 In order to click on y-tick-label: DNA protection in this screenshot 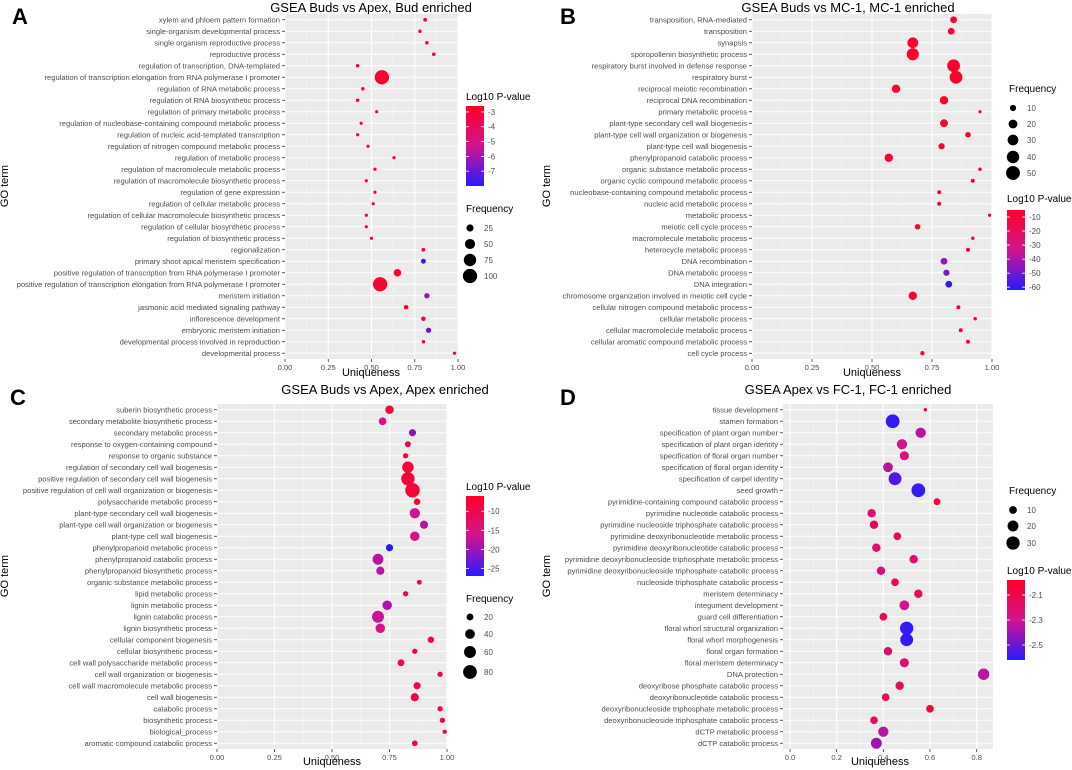, I will do `click(752, 674)`.